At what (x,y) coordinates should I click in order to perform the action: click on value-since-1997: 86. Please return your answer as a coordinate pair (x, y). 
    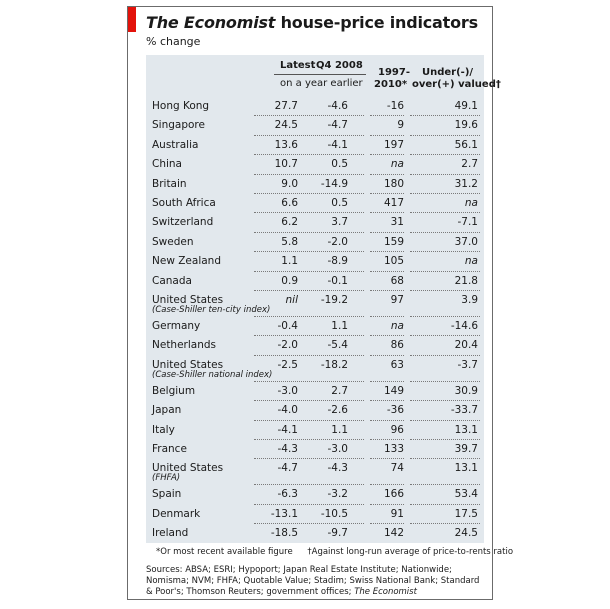
    Looking at the image, I should click on (397, 345).